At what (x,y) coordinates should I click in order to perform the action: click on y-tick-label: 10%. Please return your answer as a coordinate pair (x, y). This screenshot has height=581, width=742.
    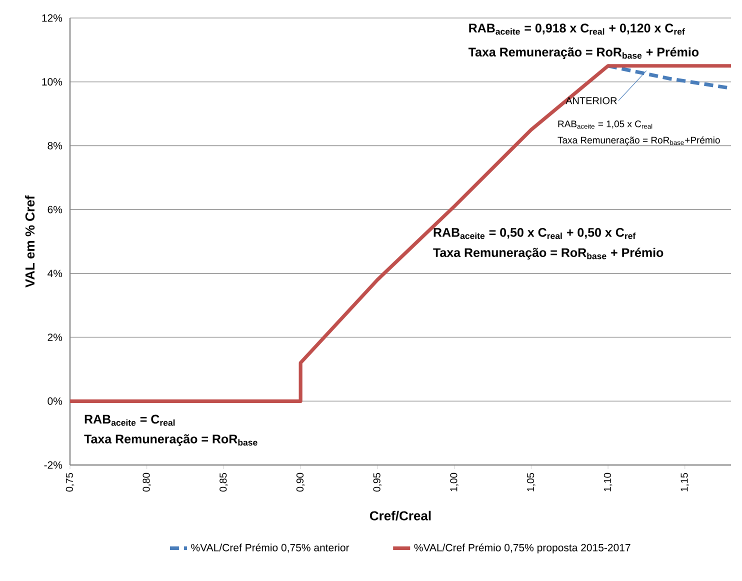
    Looking at the image, I should click on (52, 82).